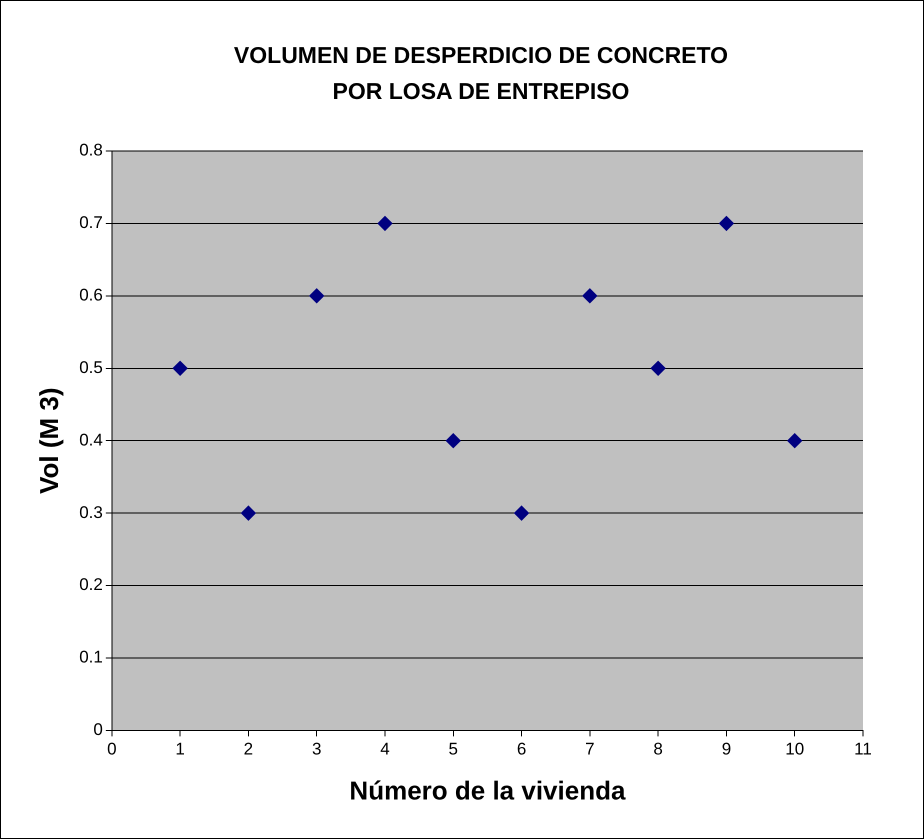  Describe the element at coordinates (481, 73) in the screenshot. I see `chart-title: VOLUMEN DE DESPERDICIO DE CONCRETO POR LOSA DE ENTREPISO` at that location.